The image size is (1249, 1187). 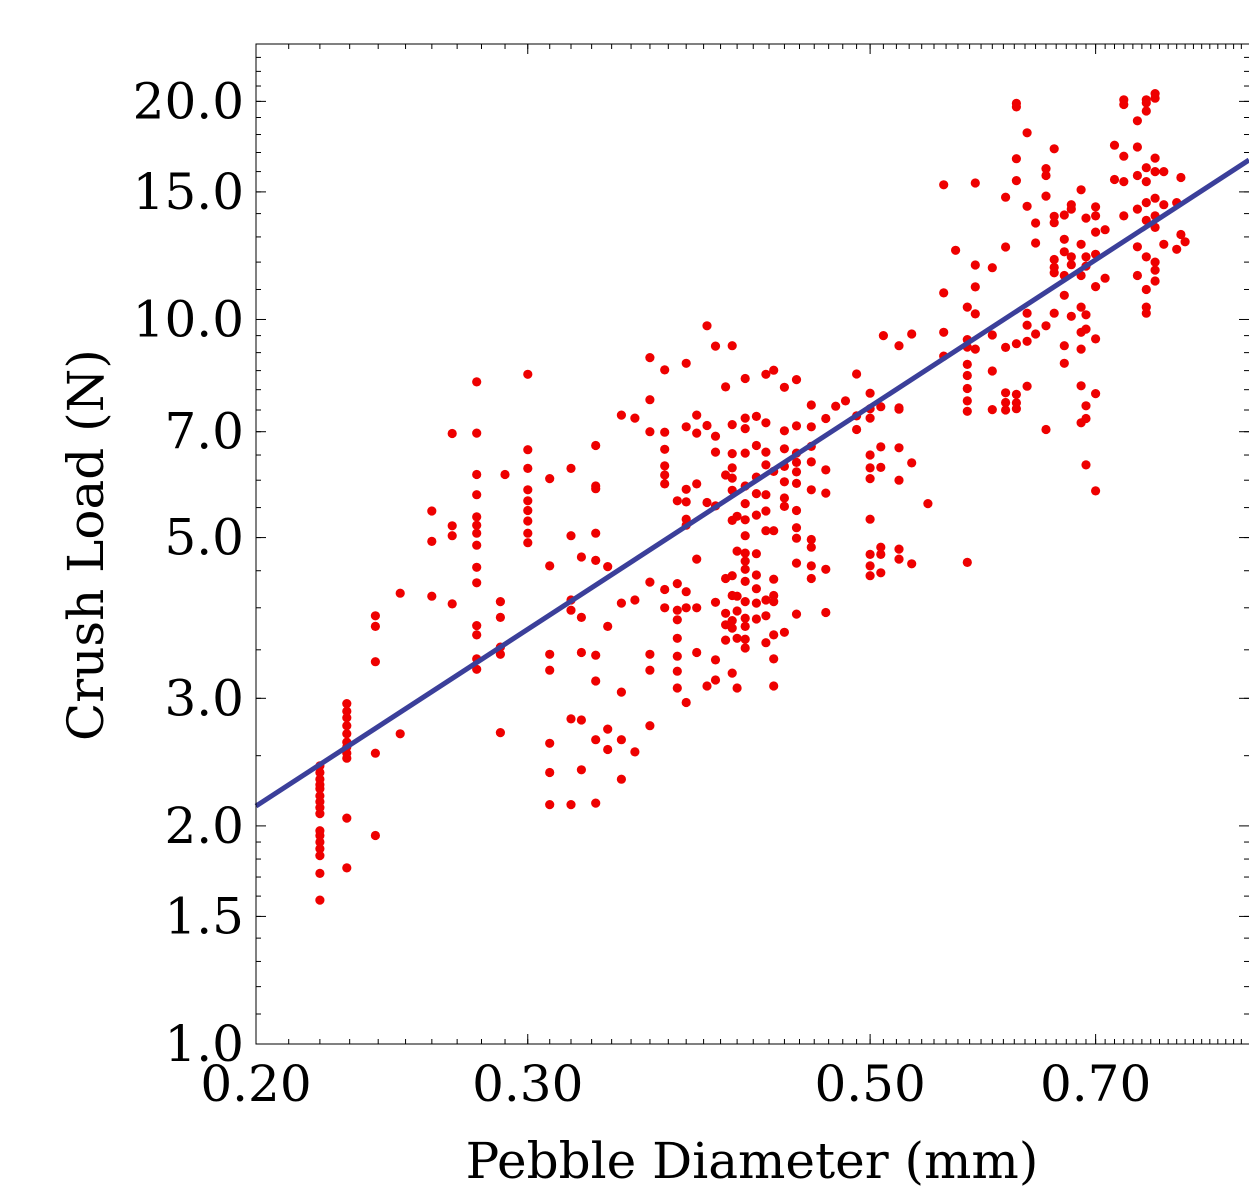 What do you see at coordinates (188, 101) in the screenshot?
I see `y-tick-label: 20.0` at bounding box center [188, 101].